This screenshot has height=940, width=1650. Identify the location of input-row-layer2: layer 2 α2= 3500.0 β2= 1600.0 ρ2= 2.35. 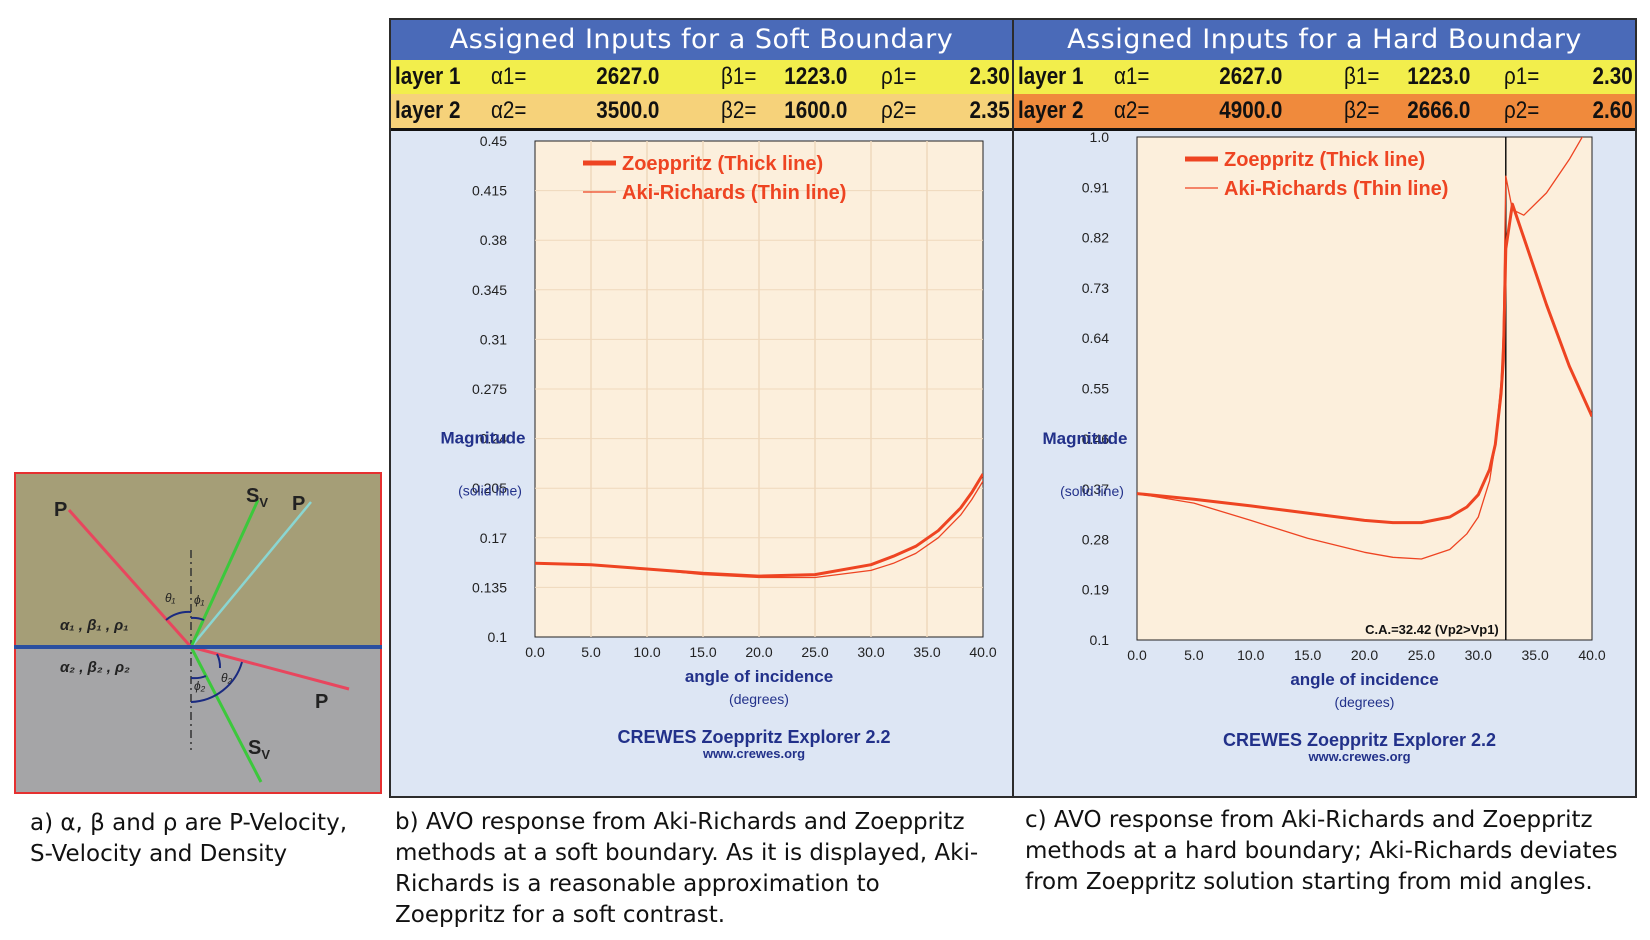
(701, 112).